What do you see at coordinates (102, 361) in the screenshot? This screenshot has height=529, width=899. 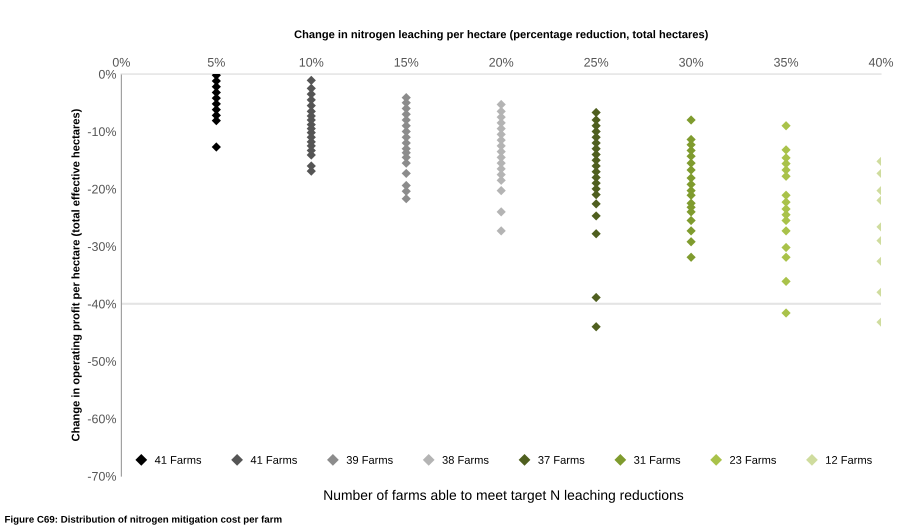 I see `y-tick-label: -50%` at bounding box center [102, 361].